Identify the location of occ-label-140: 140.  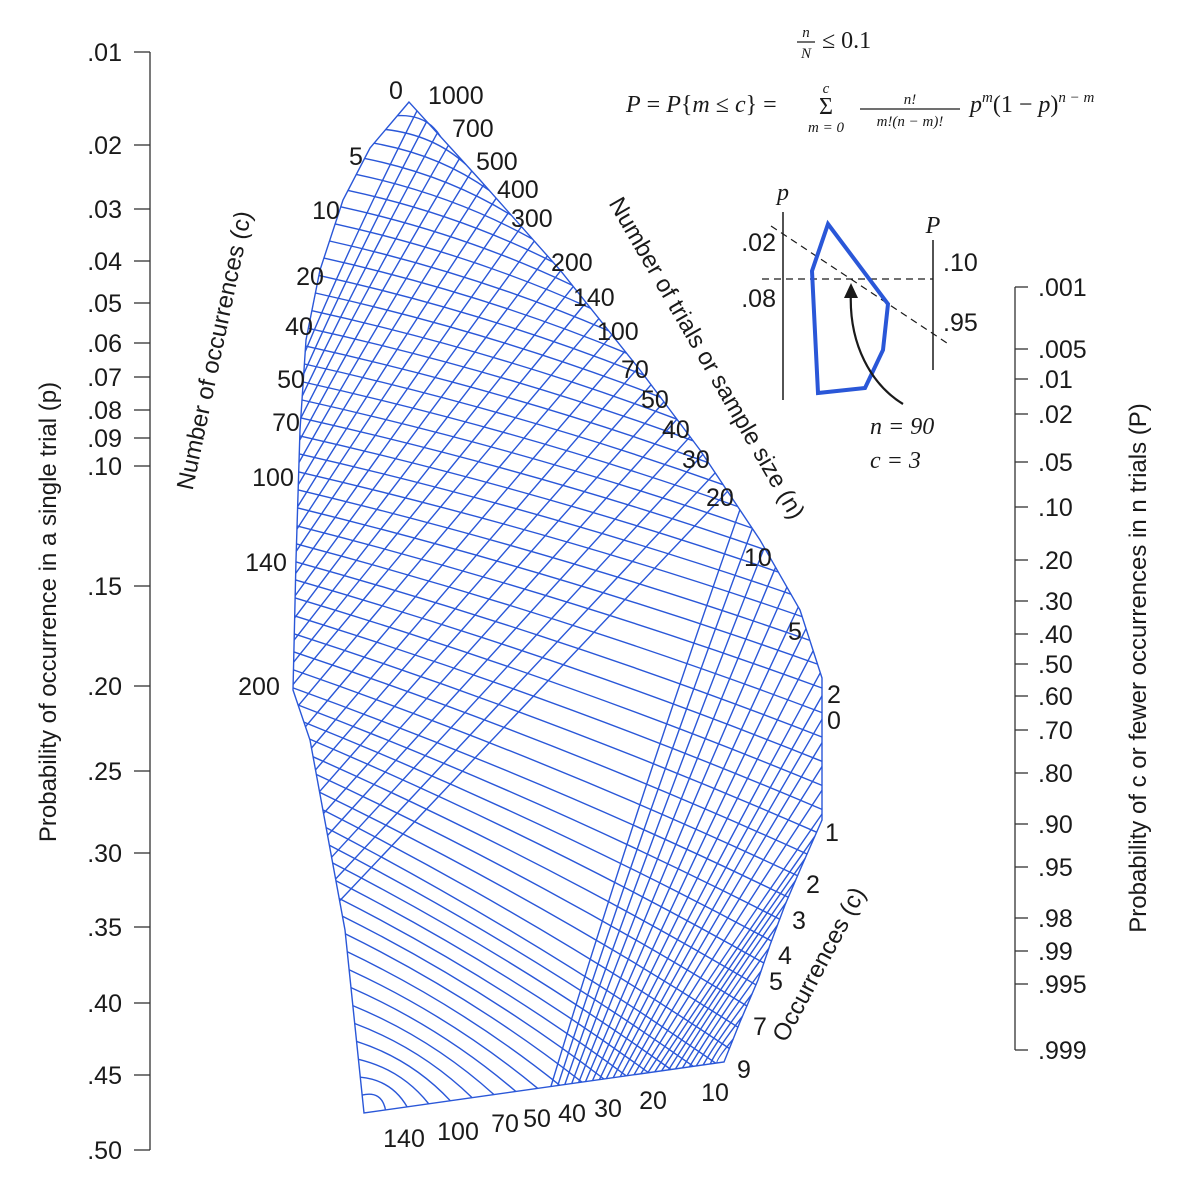
(266, 563).